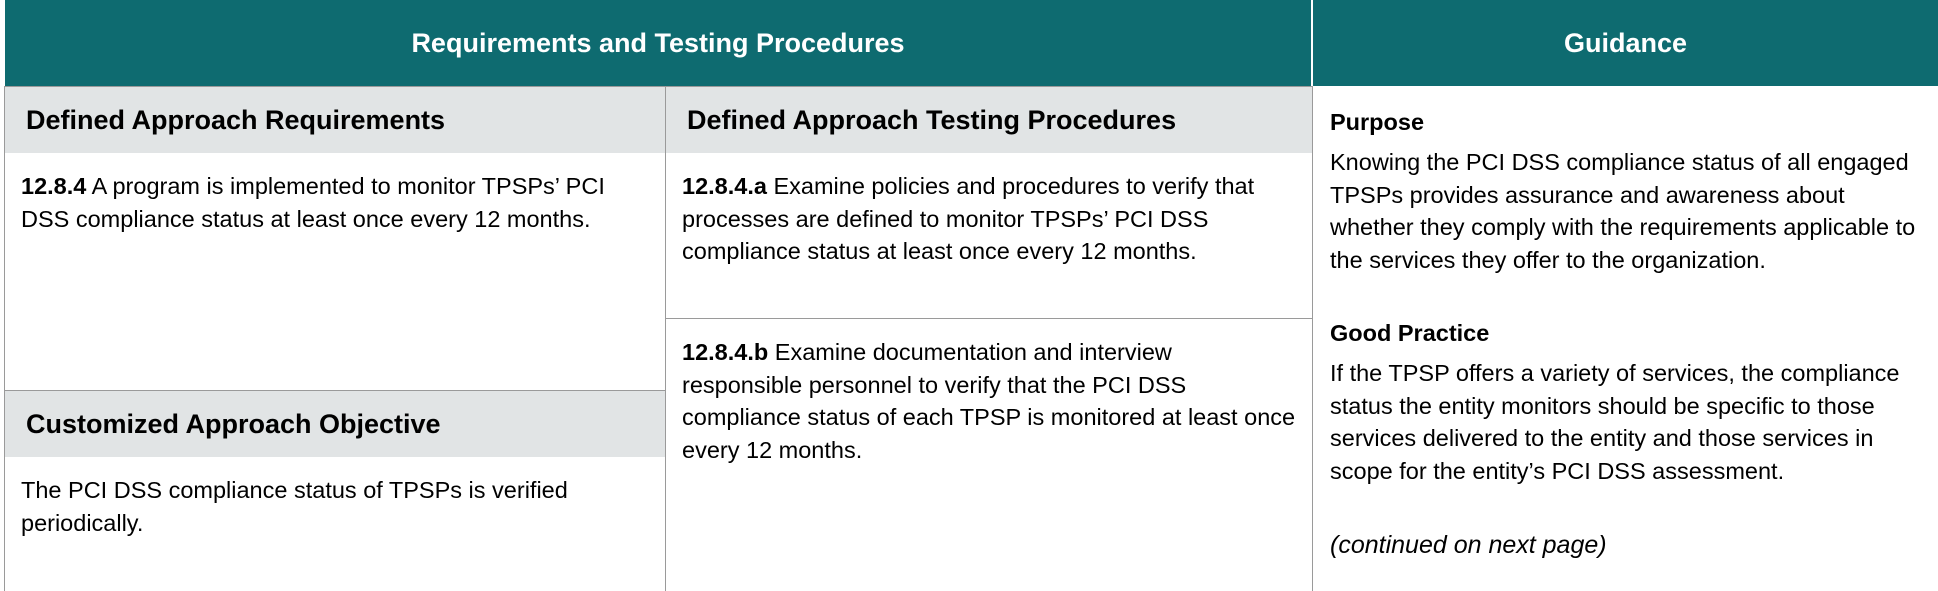 Image resolution: width=1938 pixels, height=591 pixels. I want to click on header-bottom-line, so click(658, 86).